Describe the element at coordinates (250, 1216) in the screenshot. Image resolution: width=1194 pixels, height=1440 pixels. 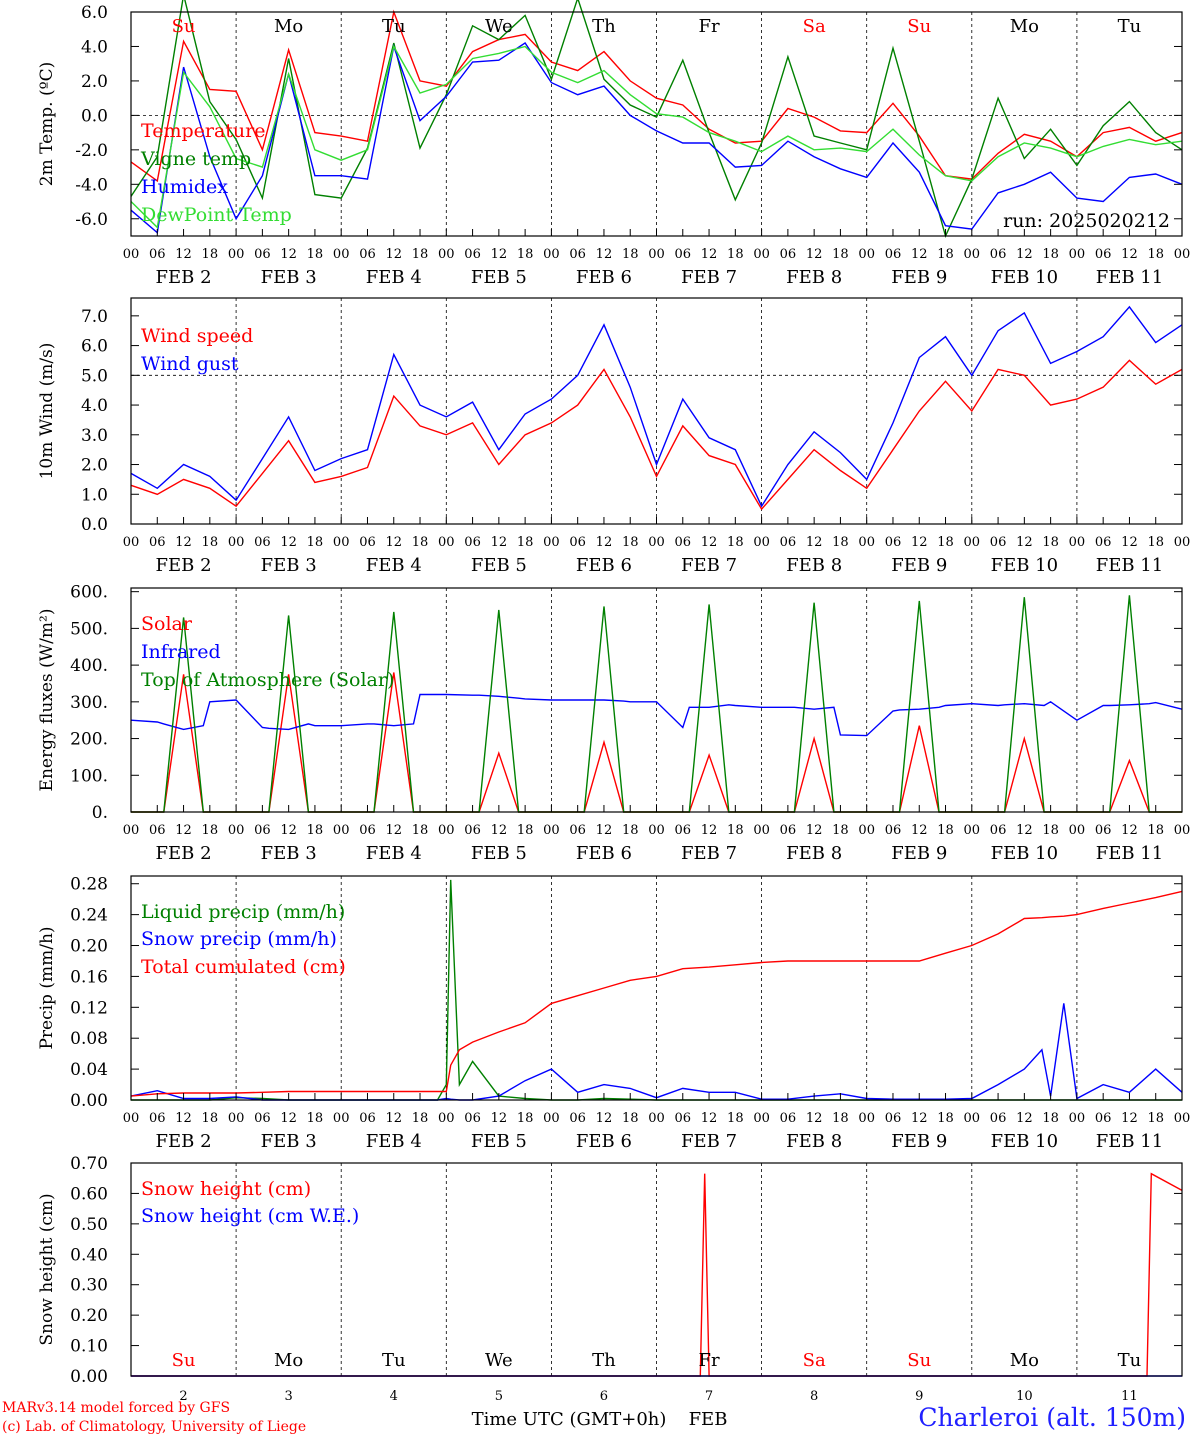
I see `legend-entry: Snow height (cm W.E.)` at that location.